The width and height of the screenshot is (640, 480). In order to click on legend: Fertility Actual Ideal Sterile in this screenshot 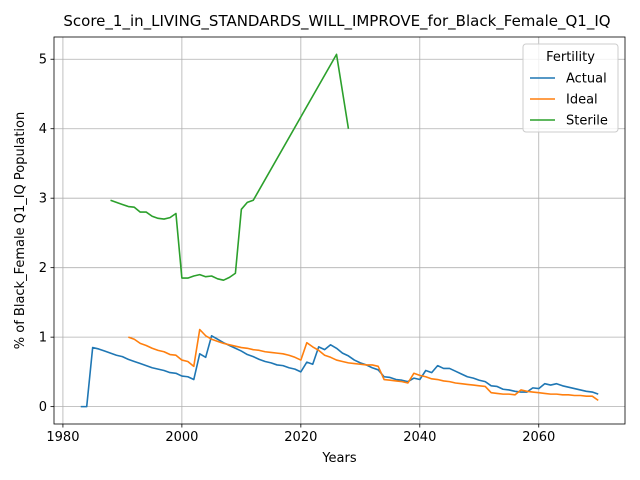, I will do `click(570, 88)`.